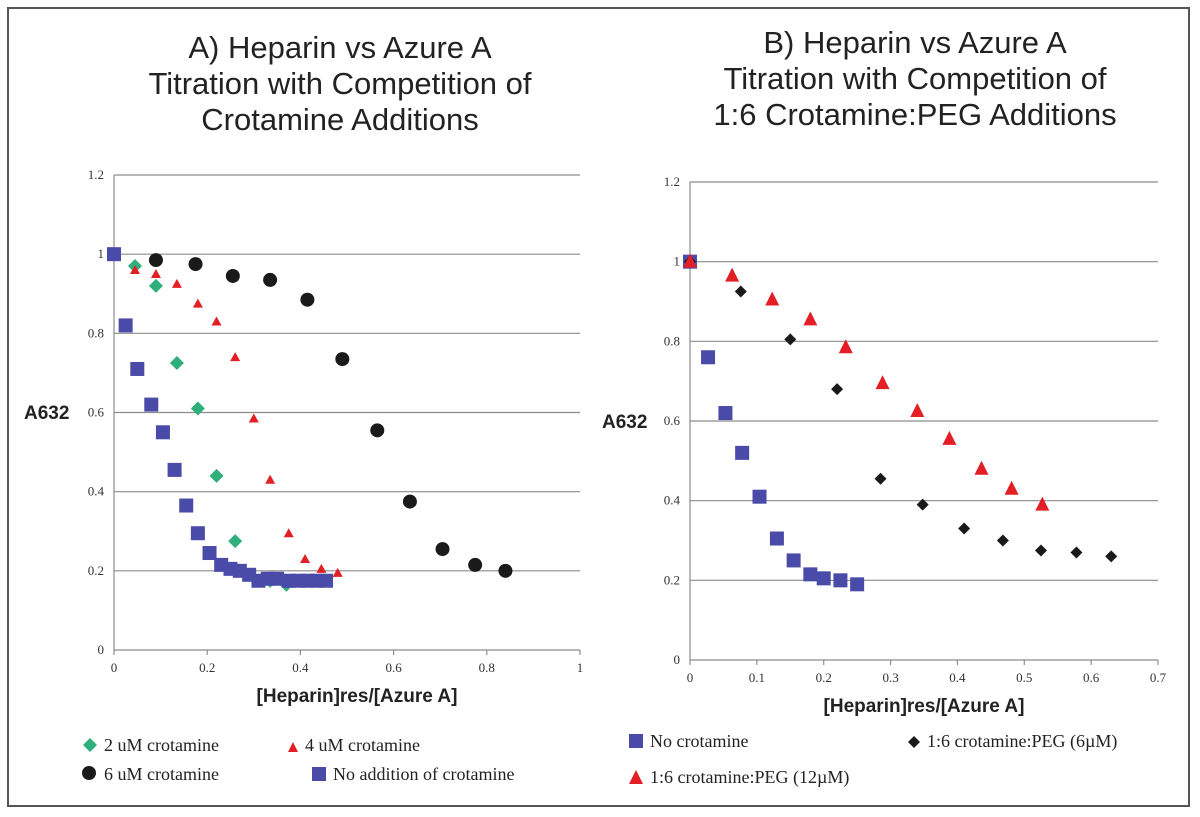 This screenshot has height=817, width=1200. Describe the element at coordinates (362, 745) in the screenshot. I see `legend-label: 4 uM crotamine` at that location.